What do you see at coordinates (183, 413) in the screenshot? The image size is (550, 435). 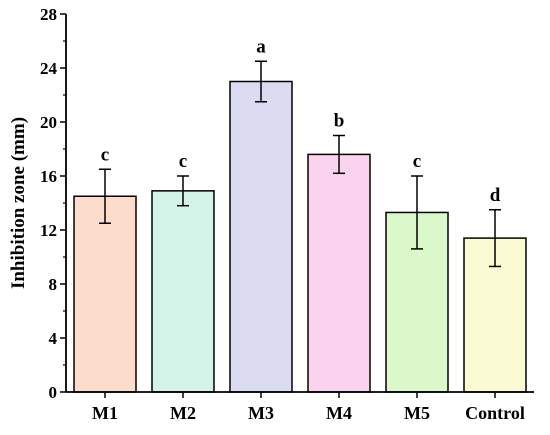 I see `x-tick-label: M2` at bounding box center [183, 413].